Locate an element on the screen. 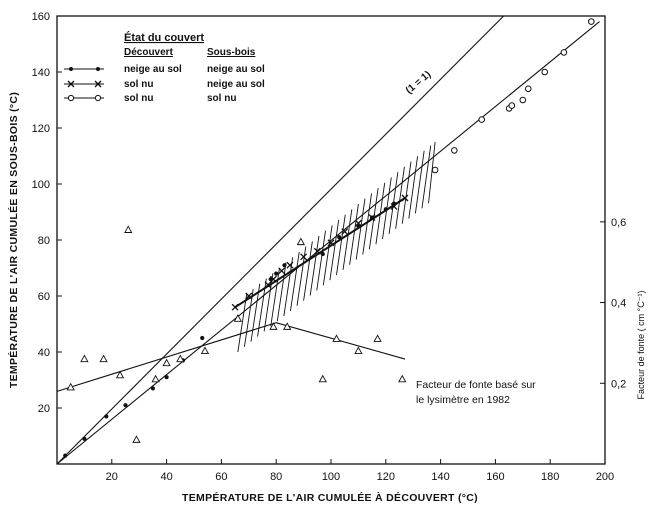 This screenshot has height=509, width=650. legend-decouvert-2: sol nu is located at coordinates (138, 84).